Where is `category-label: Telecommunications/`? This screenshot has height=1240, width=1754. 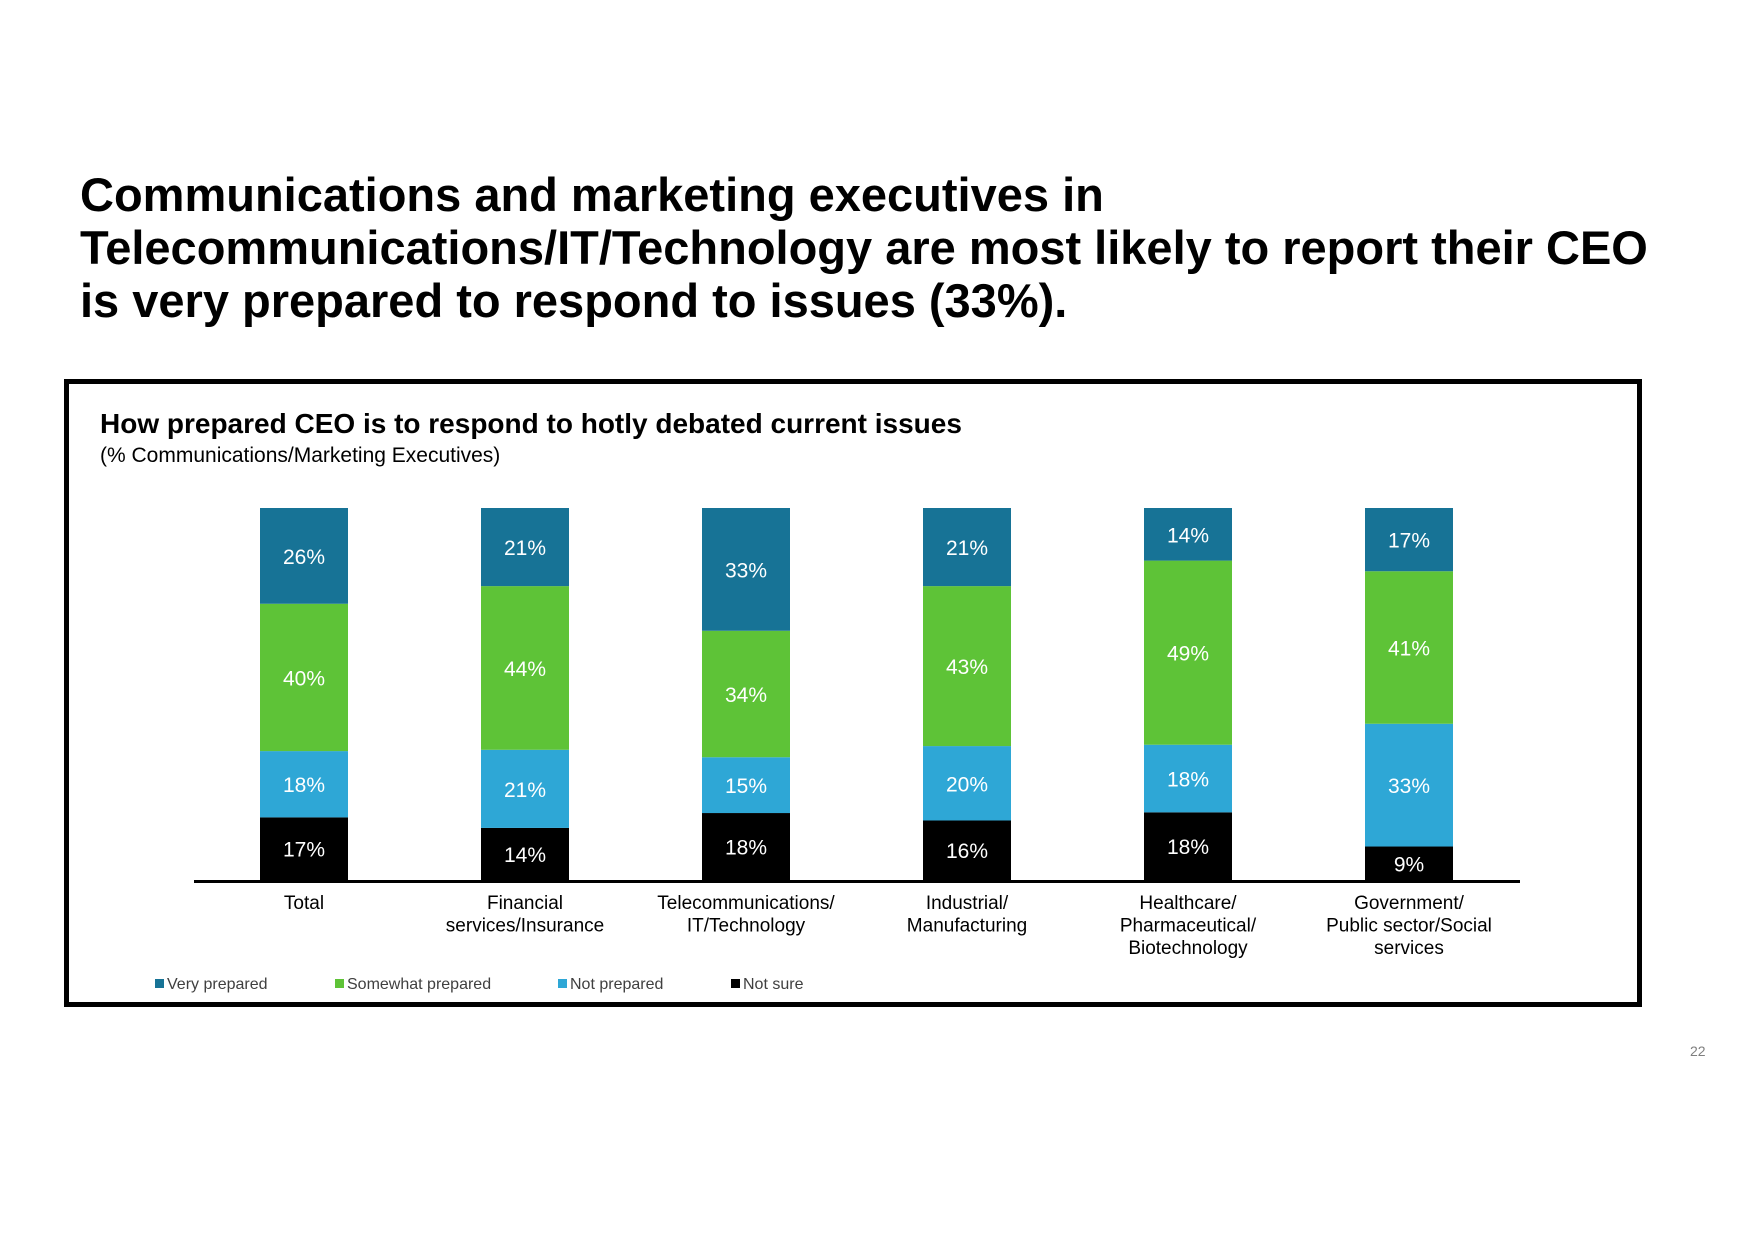
category-label: Telecommunications/ is located at coordinates (746, 903).